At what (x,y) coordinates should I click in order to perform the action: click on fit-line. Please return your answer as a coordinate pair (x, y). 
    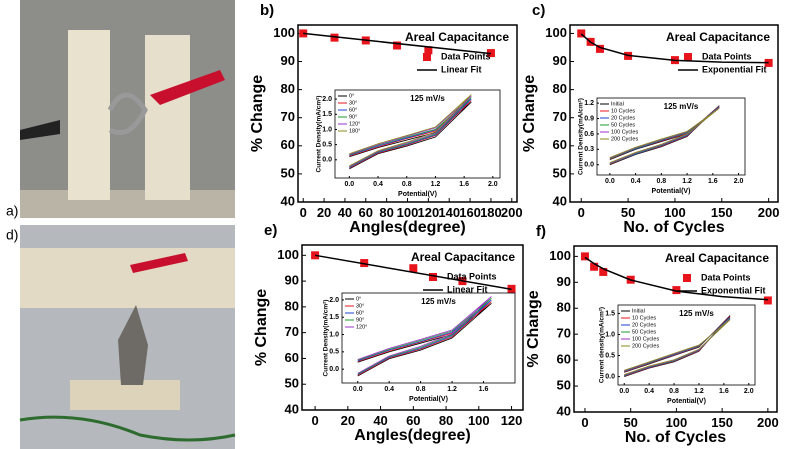
    Looking at the image, I should click on (676, 278).